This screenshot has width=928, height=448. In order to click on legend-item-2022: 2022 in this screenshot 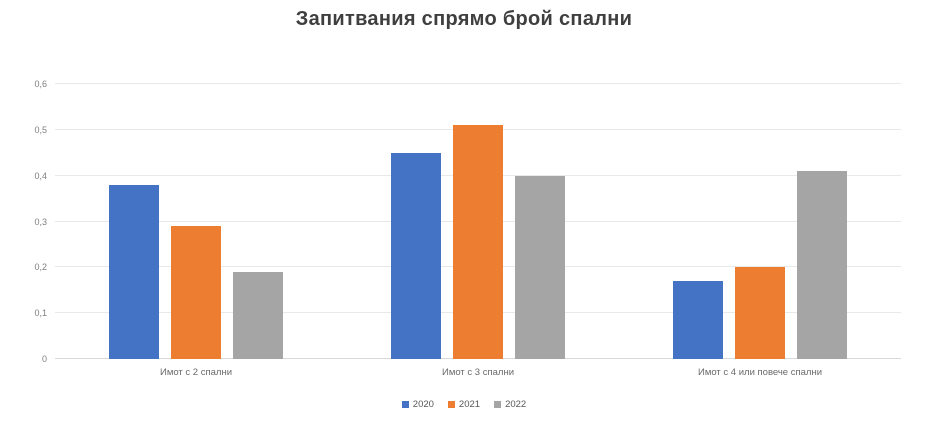, I will do `click(510, 404)`.